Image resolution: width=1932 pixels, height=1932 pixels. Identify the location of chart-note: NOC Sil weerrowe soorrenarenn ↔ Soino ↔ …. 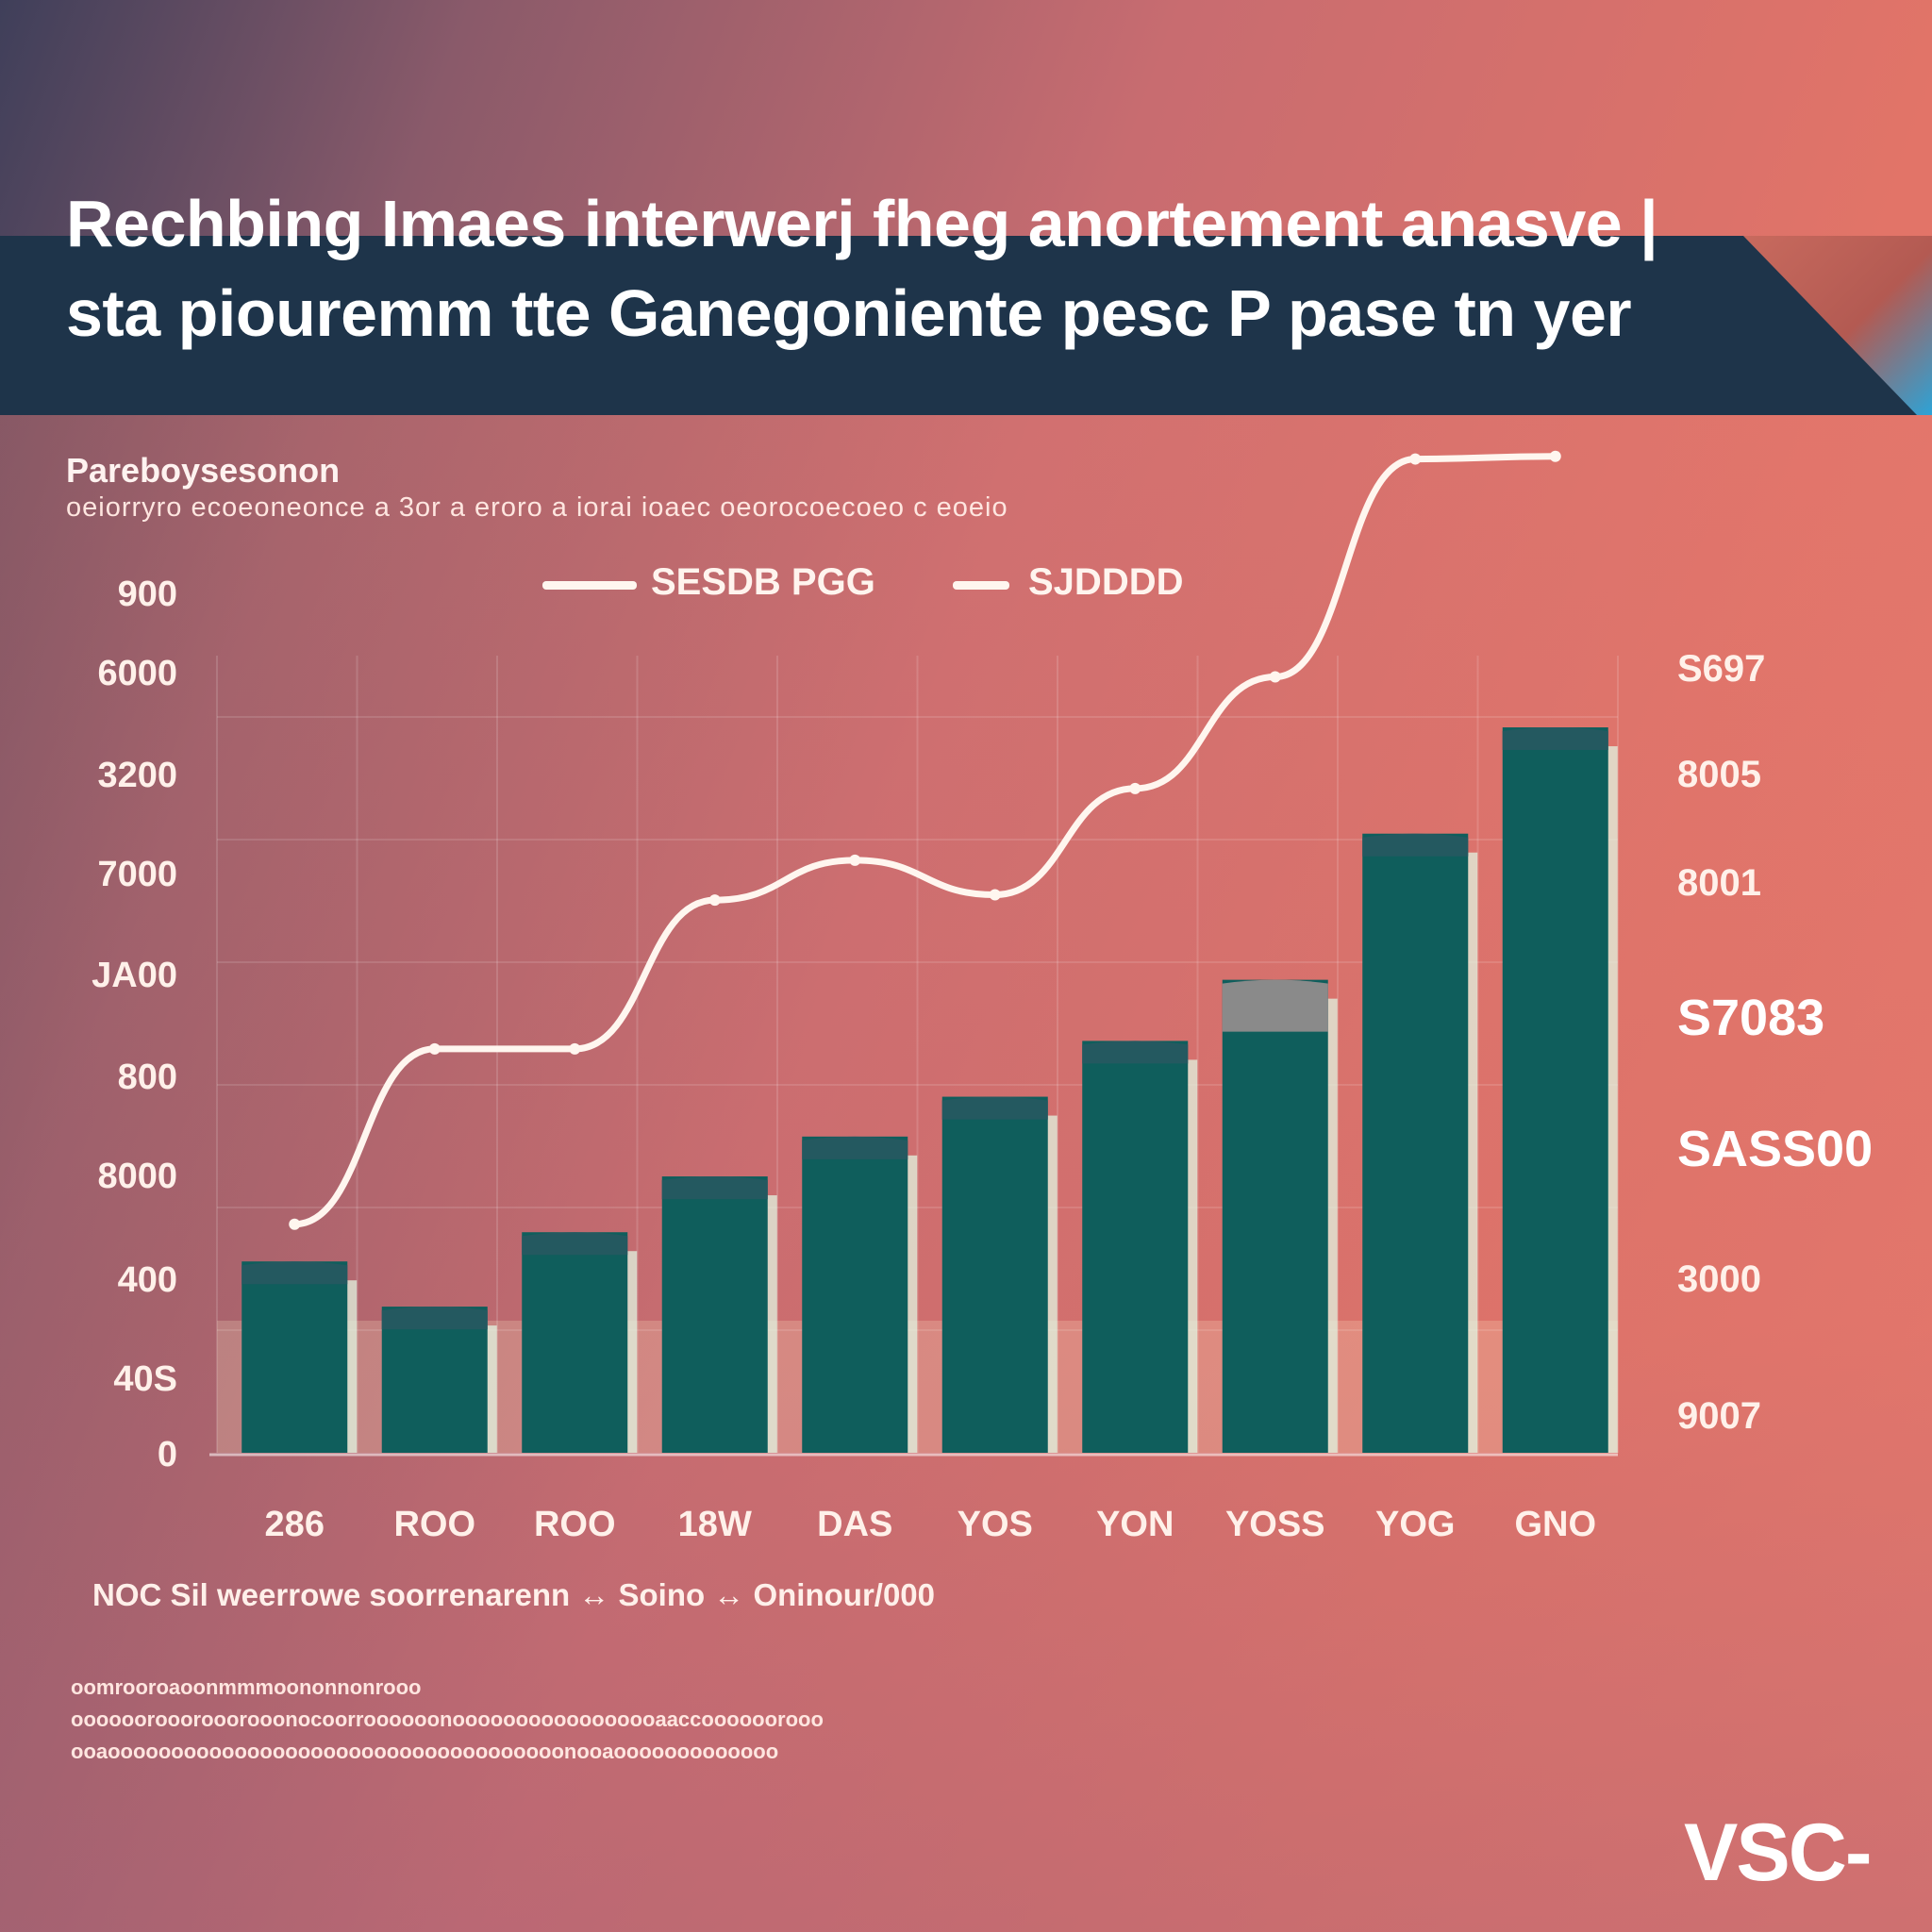
(514, 1594).